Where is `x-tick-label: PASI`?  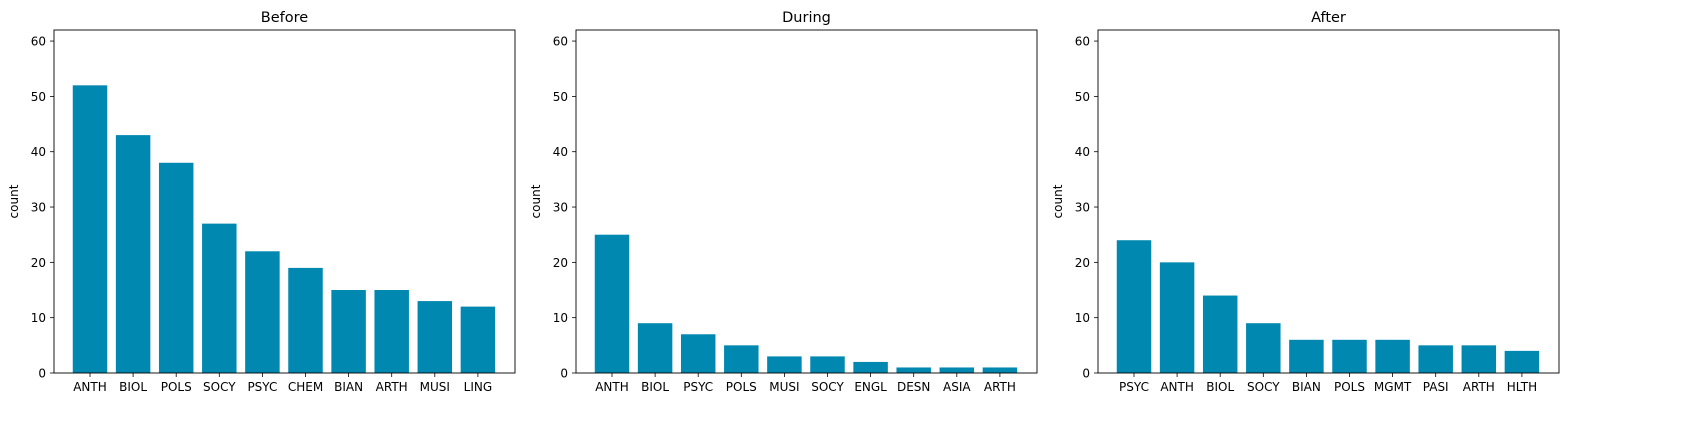
x-tick-label: PASI is located at coordinates (1436, 387).